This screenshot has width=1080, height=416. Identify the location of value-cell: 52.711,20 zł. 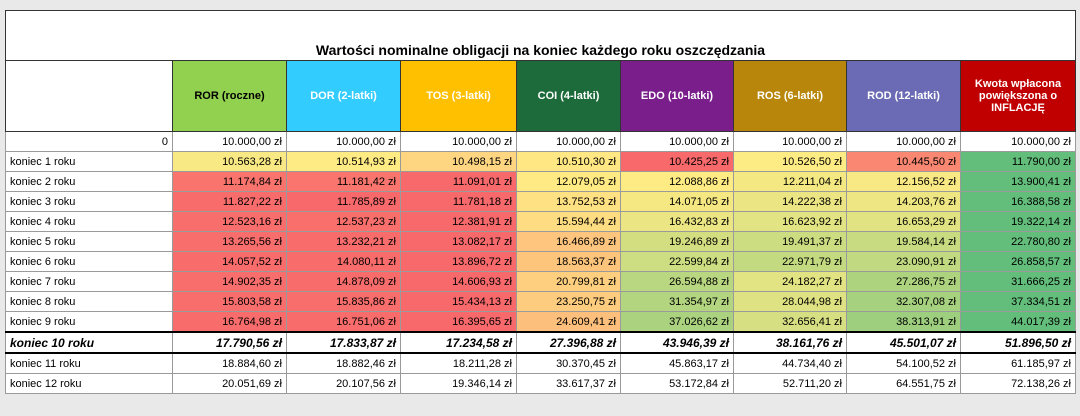
(790, 383).